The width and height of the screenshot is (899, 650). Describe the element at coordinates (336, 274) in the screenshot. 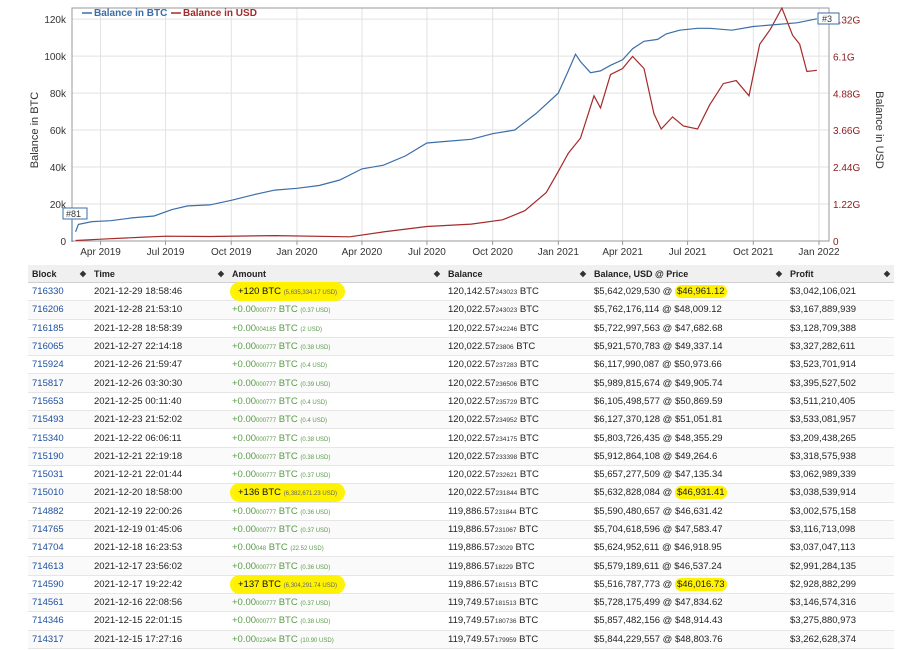

I see `col-header-amount: Amount ◆` at that location.